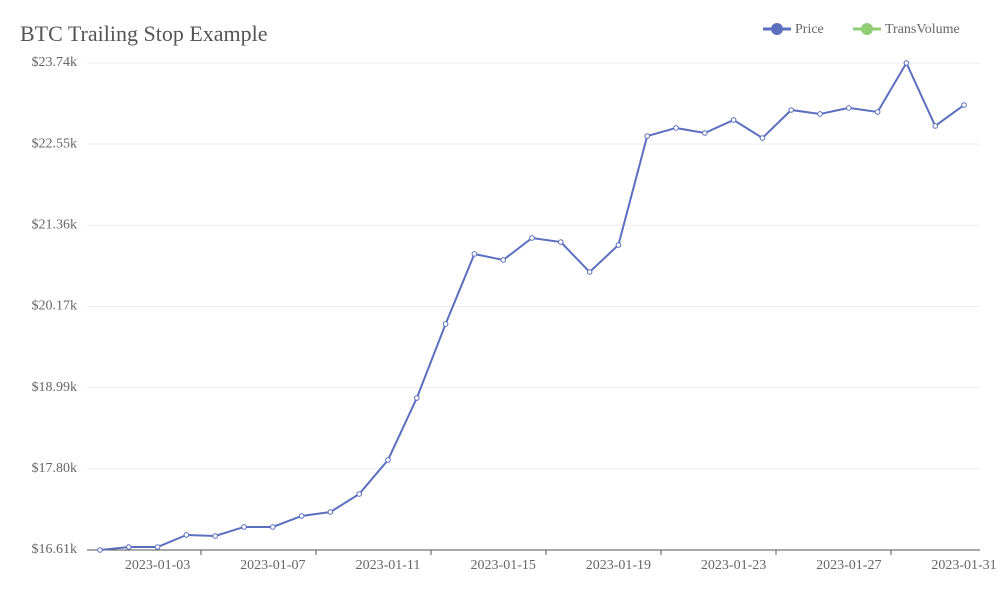  What do you see at coordinates (55, 468) in the screenshot?
I see `y-tick-label: $17.80k` at bounding box center [55, 468].